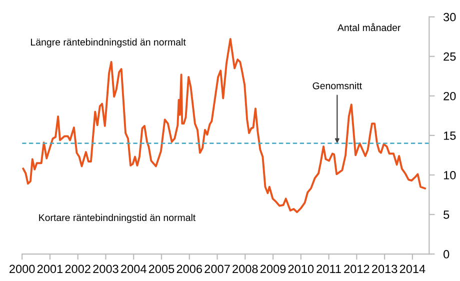 The width and height of the screenshot is (460, 281). What do you see at coordinates (105, 269) in the screenshot?
I see `x-tick-label: 2003` at bounding box center [105, 269].